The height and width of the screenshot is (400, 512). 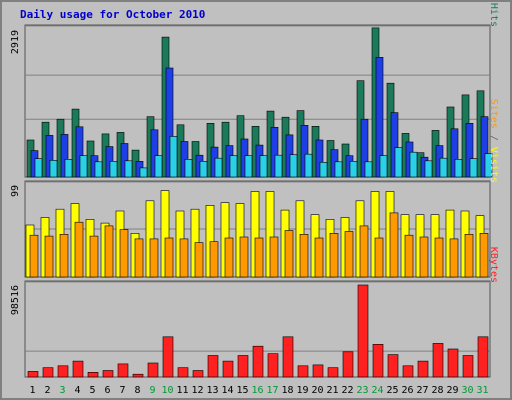 I want to click on x-tick-label: 13, so click(x=212, y=390).